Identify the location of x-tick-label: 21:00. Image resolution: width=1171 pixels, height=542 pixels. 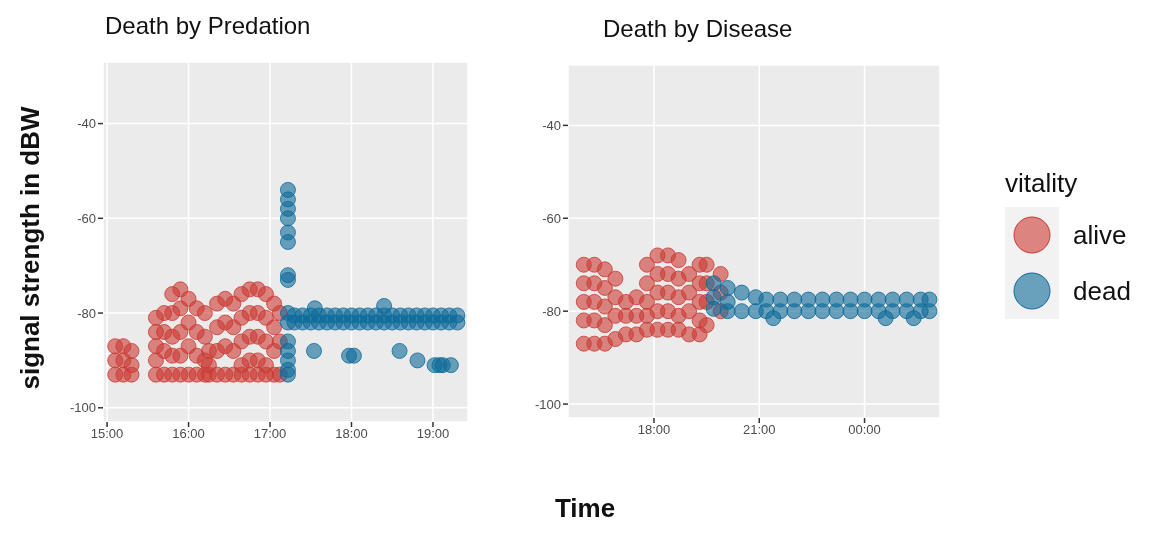
(759, 430).